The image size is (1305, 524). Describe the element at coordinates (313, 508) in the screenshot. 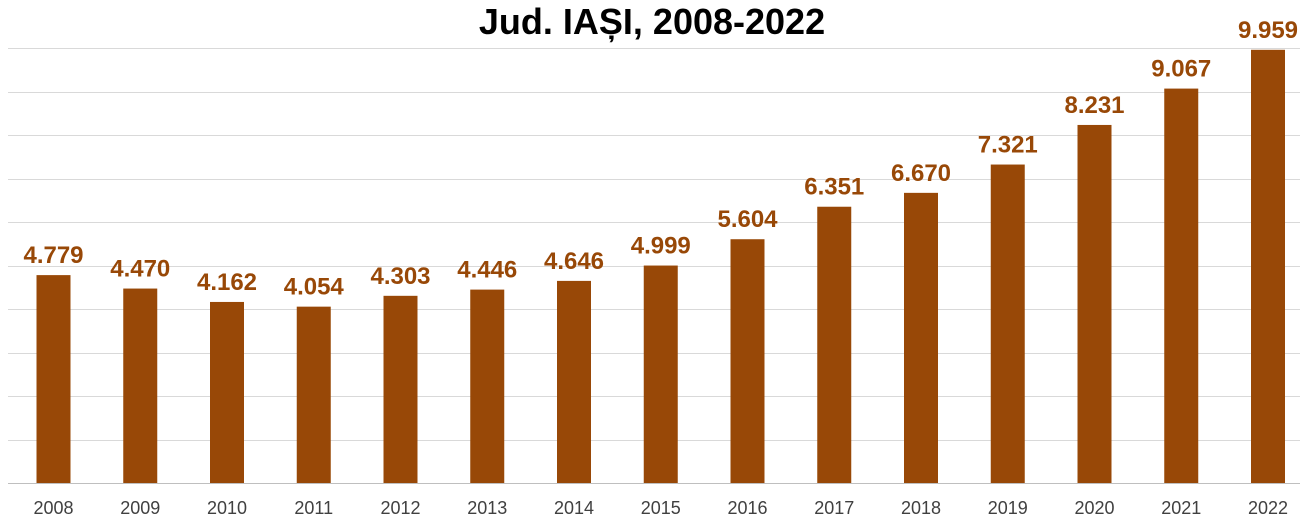

I see `x-tick-label-2011: 2011` at that location.